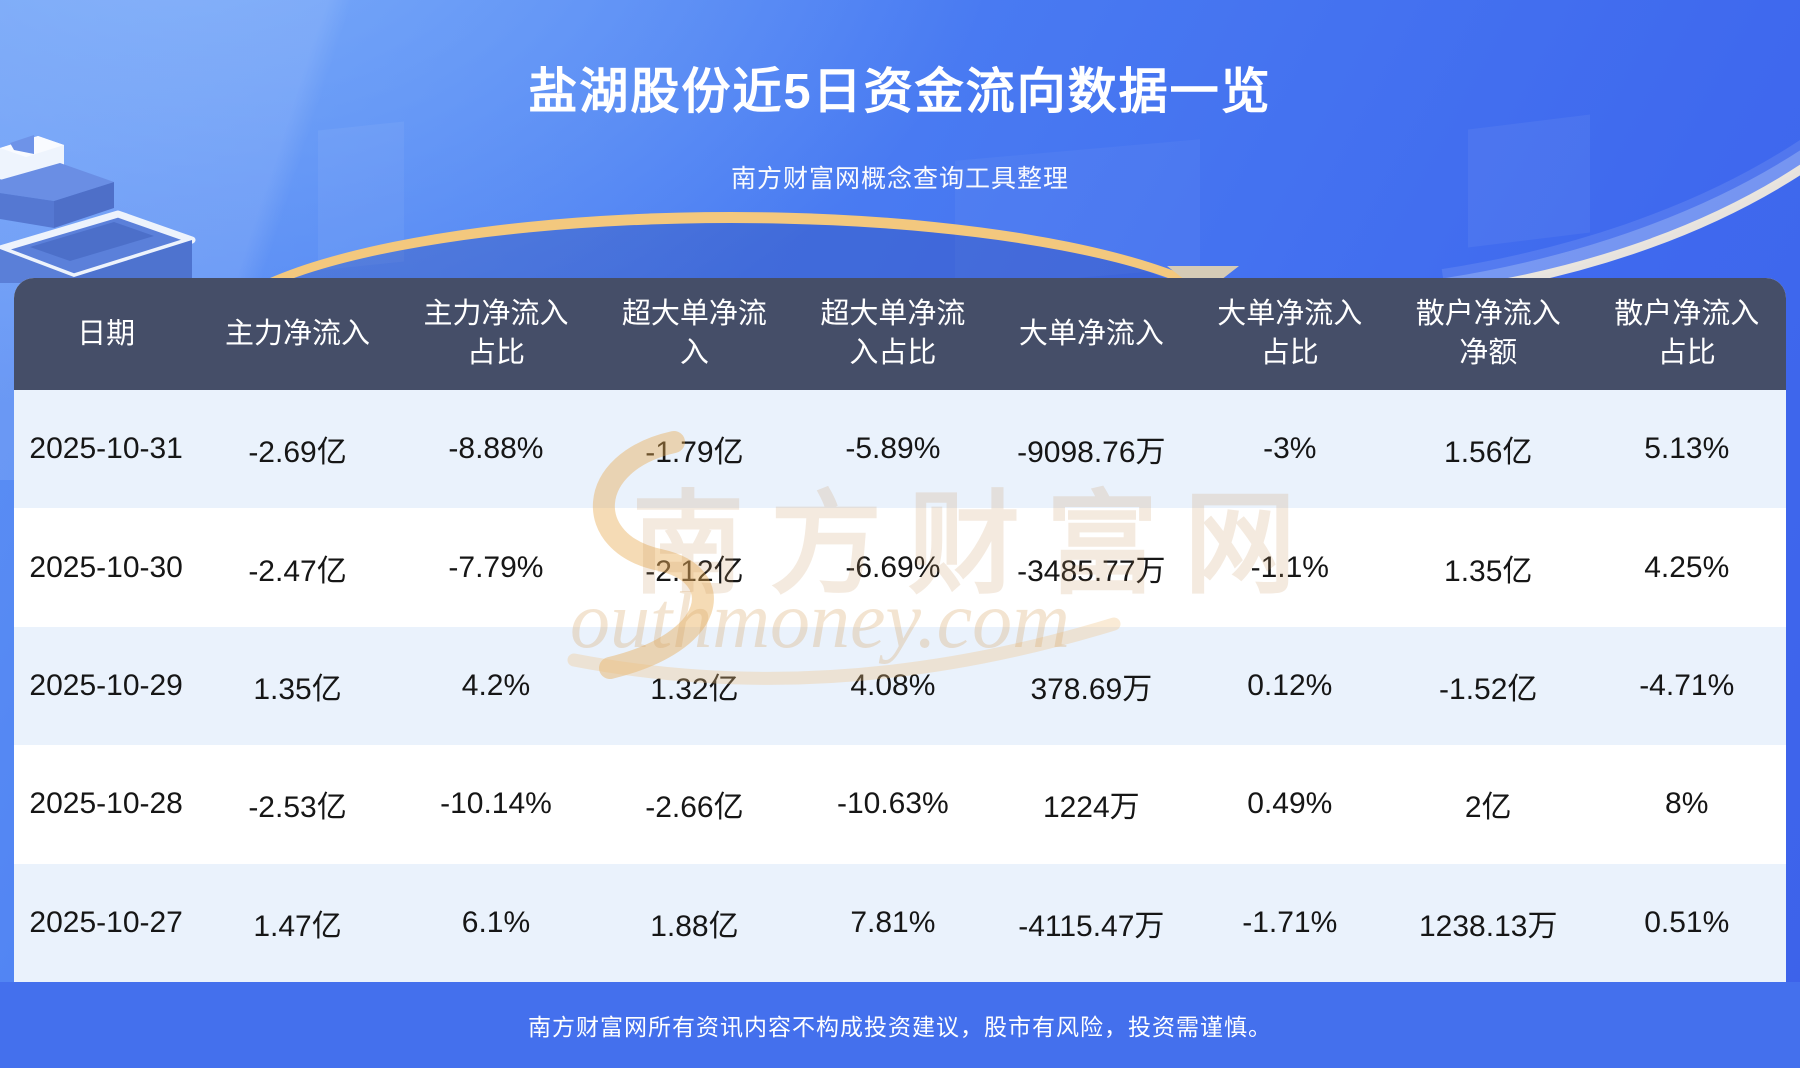 This screenshot has height=1068, width=1800. I want to click on column-header-xl-order-net-inflow-ratio: 超大单净流 入占比, so click(893, 334).